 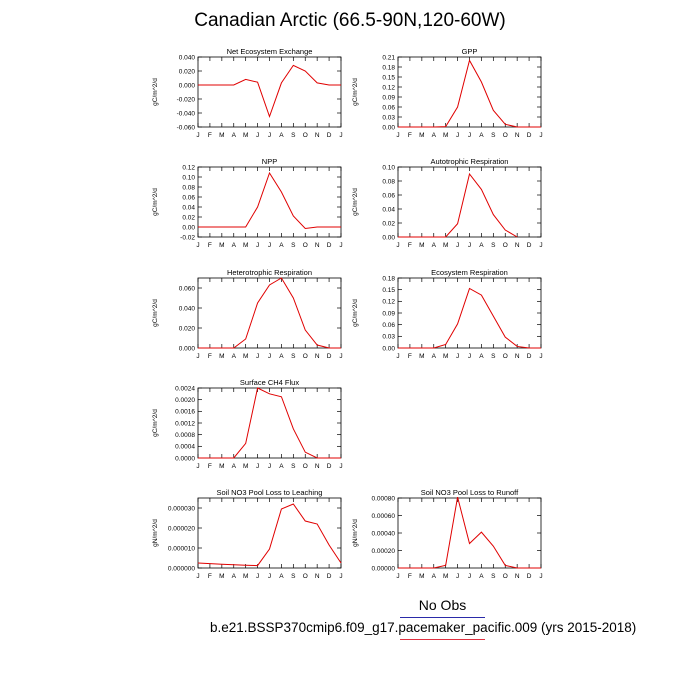 What do you see at coordinates (269, 313) in the screenshot?
I see `plot-frame` at bounding box center [269, 313].